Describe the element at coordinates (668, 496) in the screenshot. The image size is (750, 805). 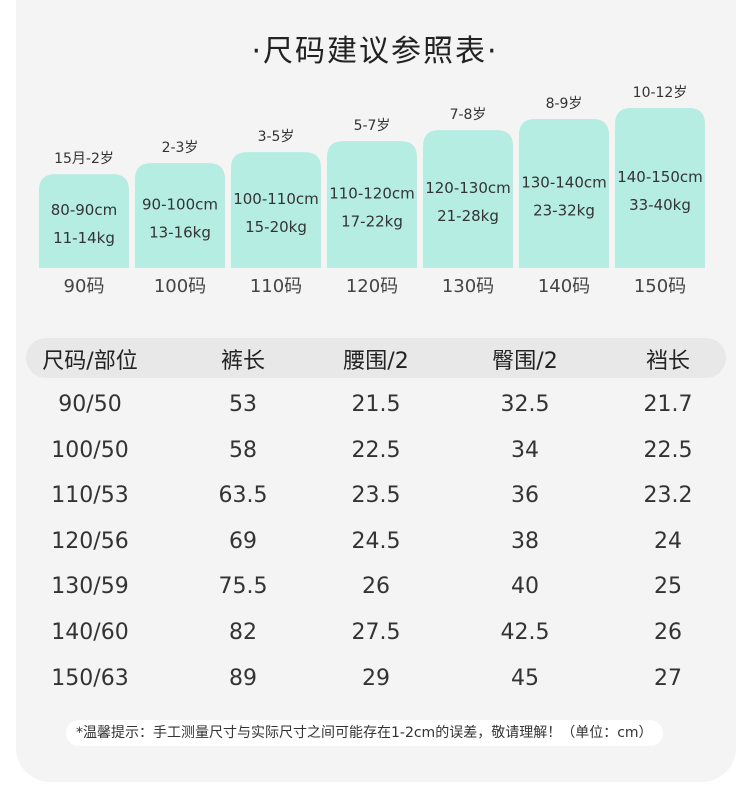
I see `table-cell: 23.2` at that location.